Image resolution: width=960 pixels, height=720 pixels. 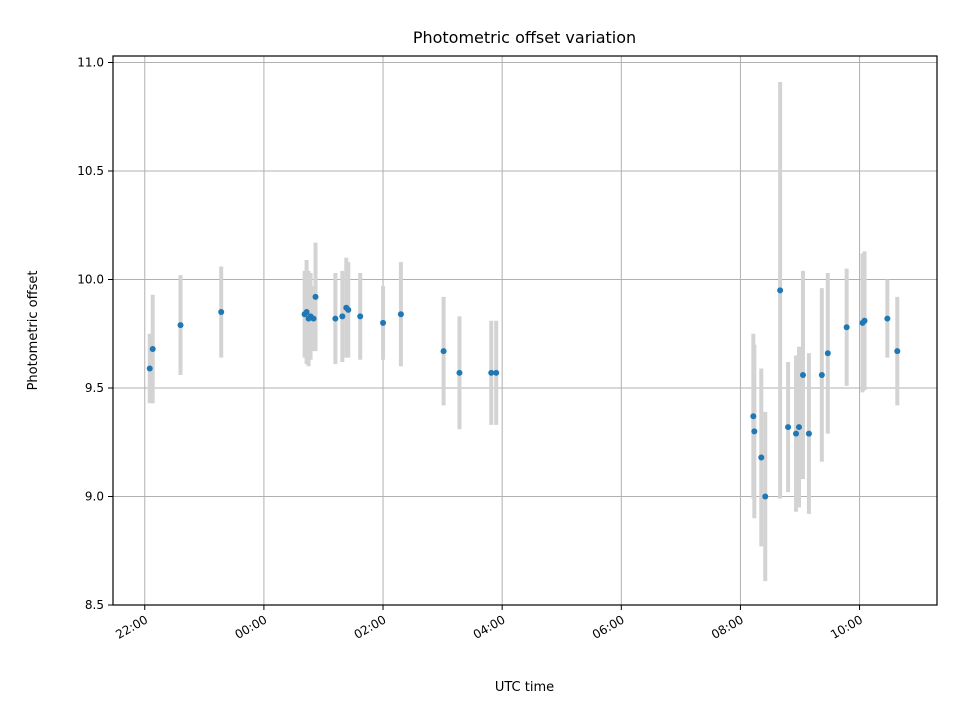 I want to click on y-axis-label: Photometric offset, so click(x=33, y=331).